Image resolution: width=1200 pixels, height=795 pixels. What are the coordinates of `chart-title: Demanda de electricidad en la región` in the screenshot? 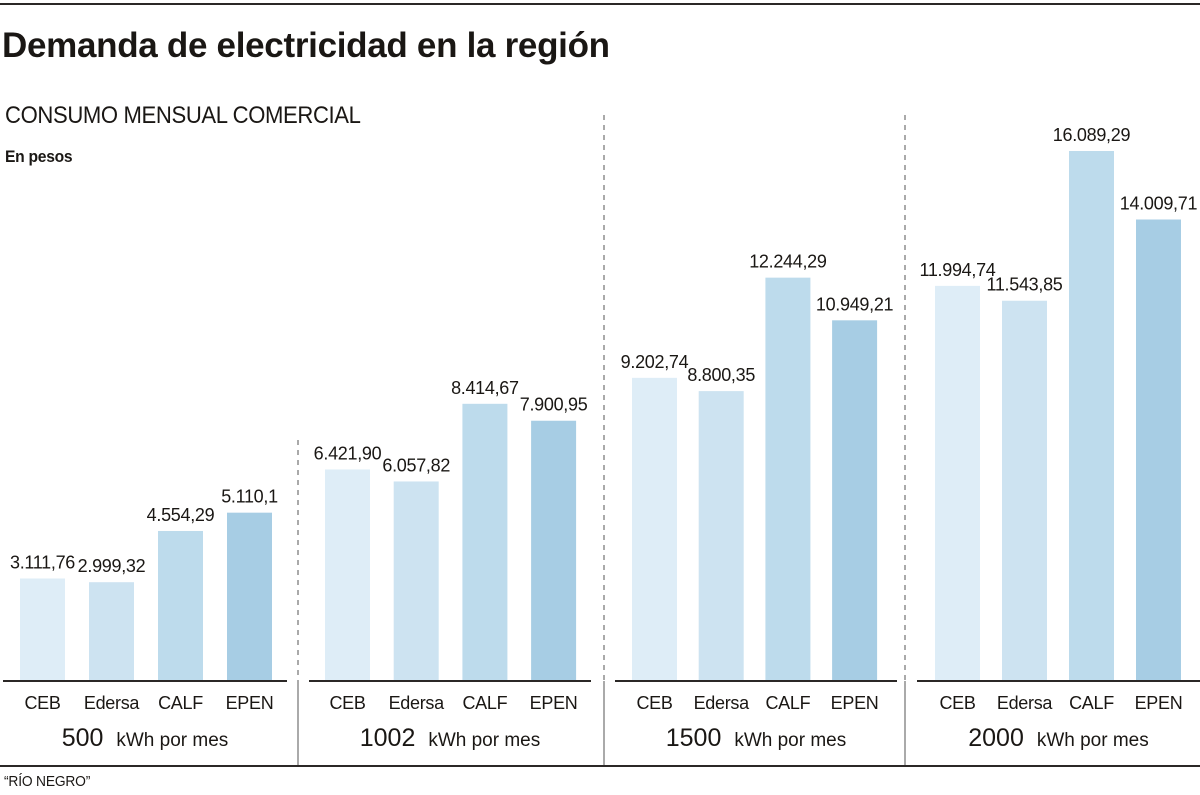 It's located at (306, 45).